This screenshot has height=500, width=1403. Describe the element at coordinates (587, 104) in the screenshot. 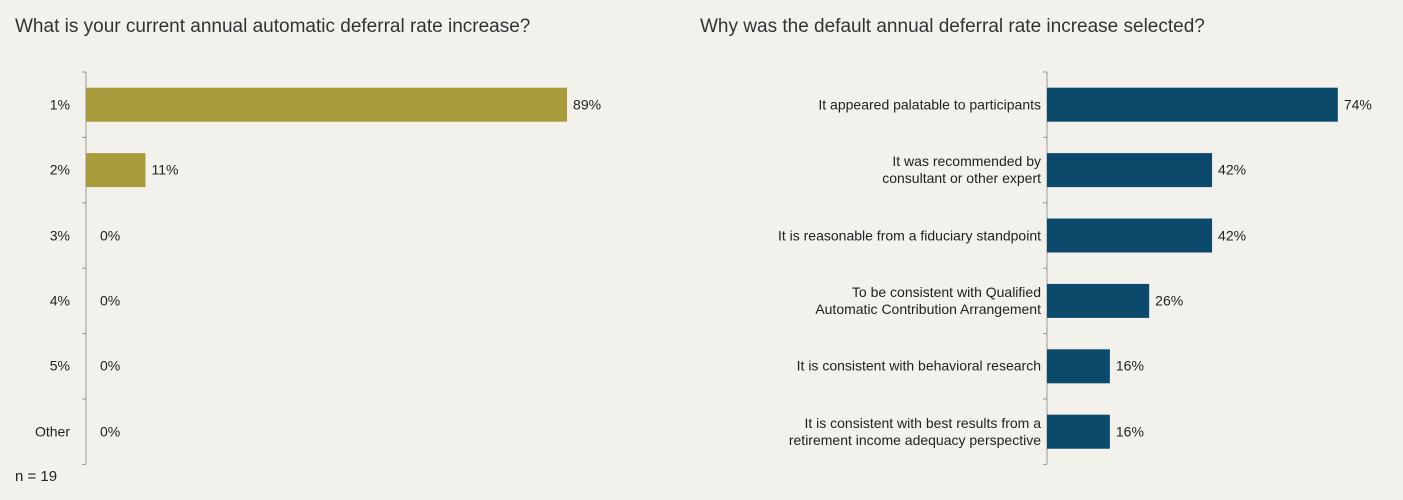

I see `value-label: 89%` at that location.